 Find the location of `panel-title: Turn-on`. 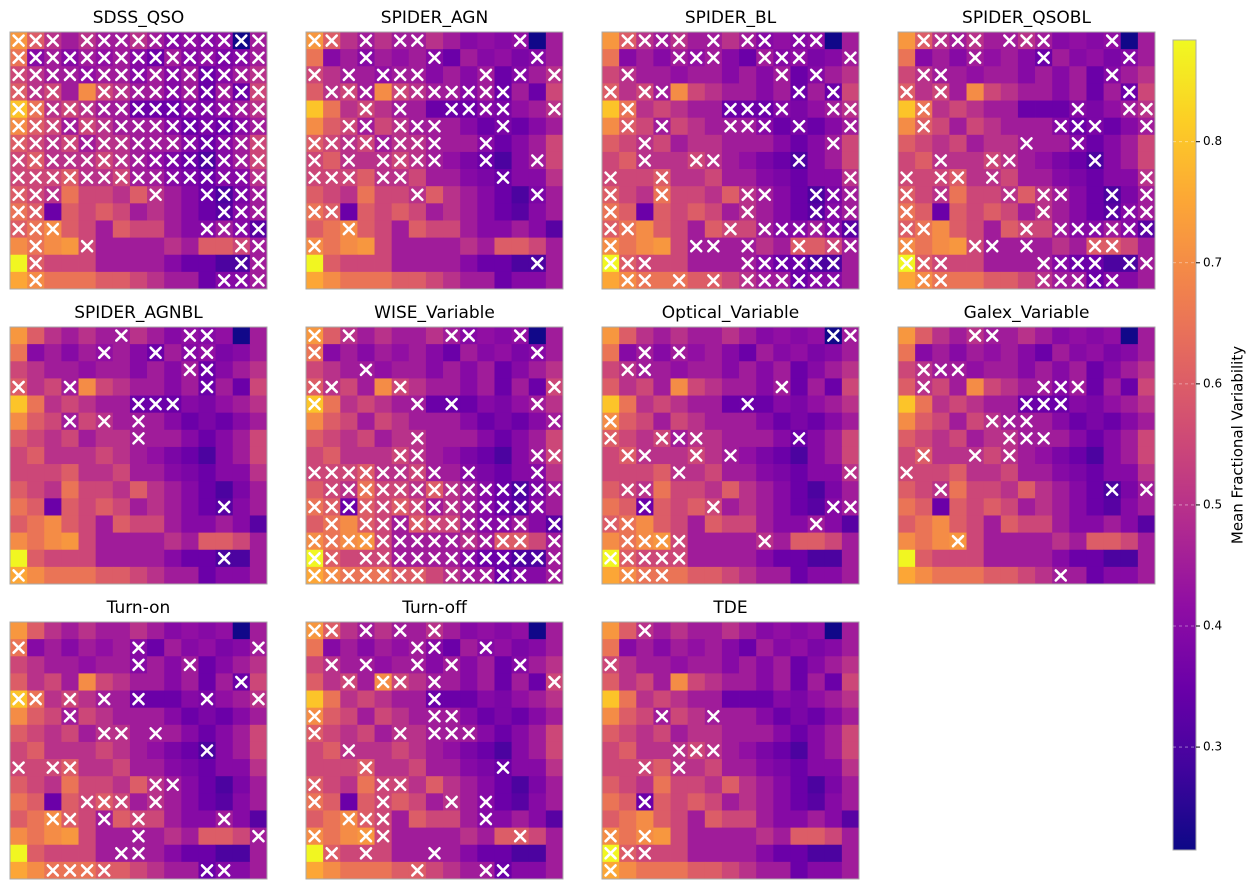

panel-title: Turn-on is located at coordinates (138, 608).